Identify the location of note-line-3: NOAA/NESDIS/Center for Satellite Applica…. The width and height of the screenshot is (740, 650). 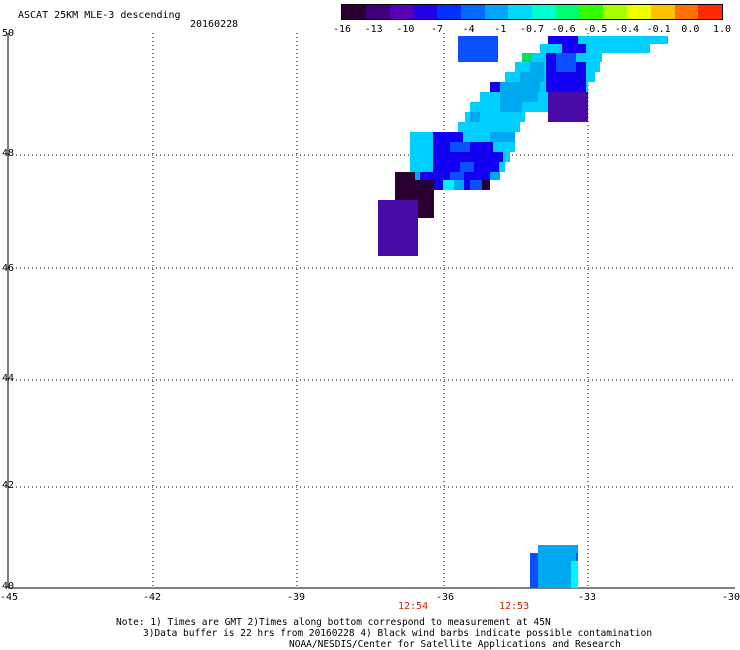
(455, 644).